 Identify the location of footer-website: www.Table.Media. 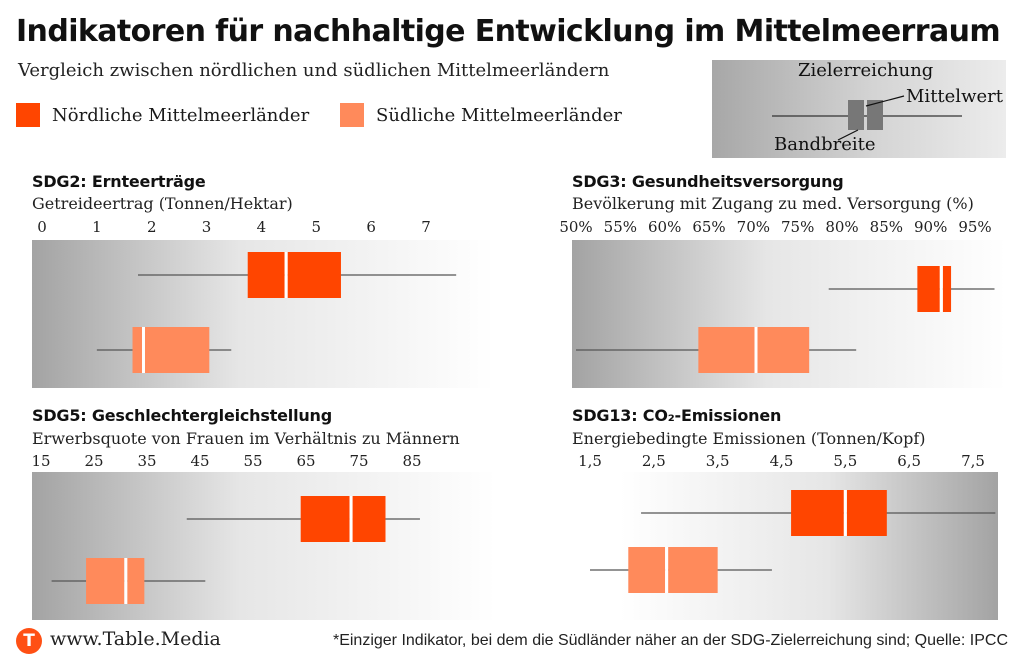
(135, 639).